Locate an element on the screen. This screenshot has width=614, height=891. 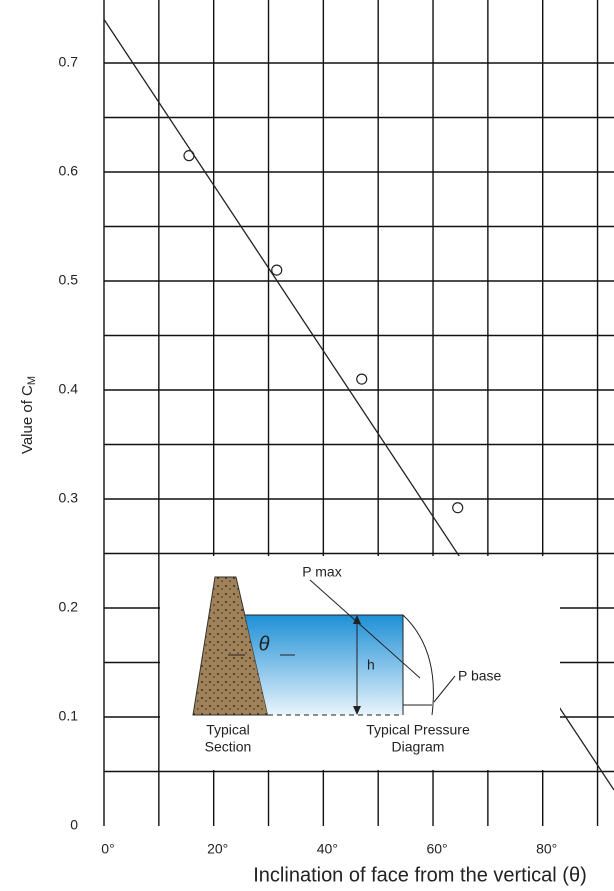
x-tick-label: 60° is located at coordinates (436, 849).